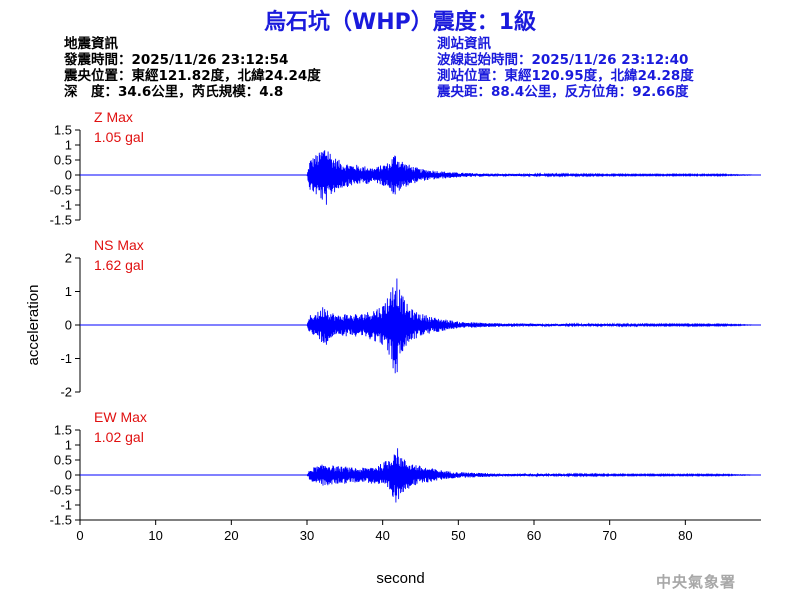 The image size is (800, 600). I want to click on x-tick-label: 0, so click(79, 535).